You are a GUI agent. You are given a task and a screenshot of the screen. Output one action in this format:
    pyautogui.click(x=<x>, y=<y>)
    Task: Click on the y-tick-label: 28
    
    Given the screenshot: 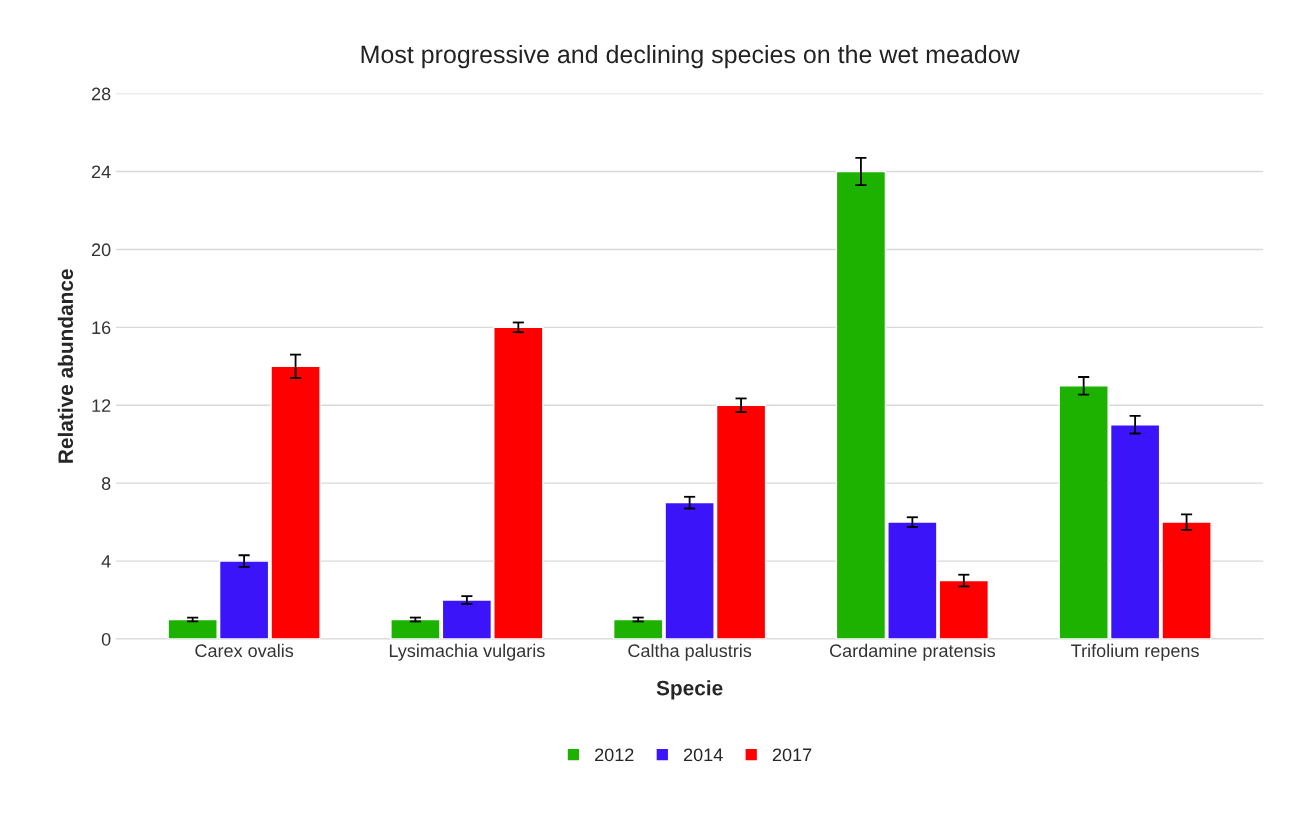 What is the action you would take?
    pyautogui.click(x=101, y=94)
    